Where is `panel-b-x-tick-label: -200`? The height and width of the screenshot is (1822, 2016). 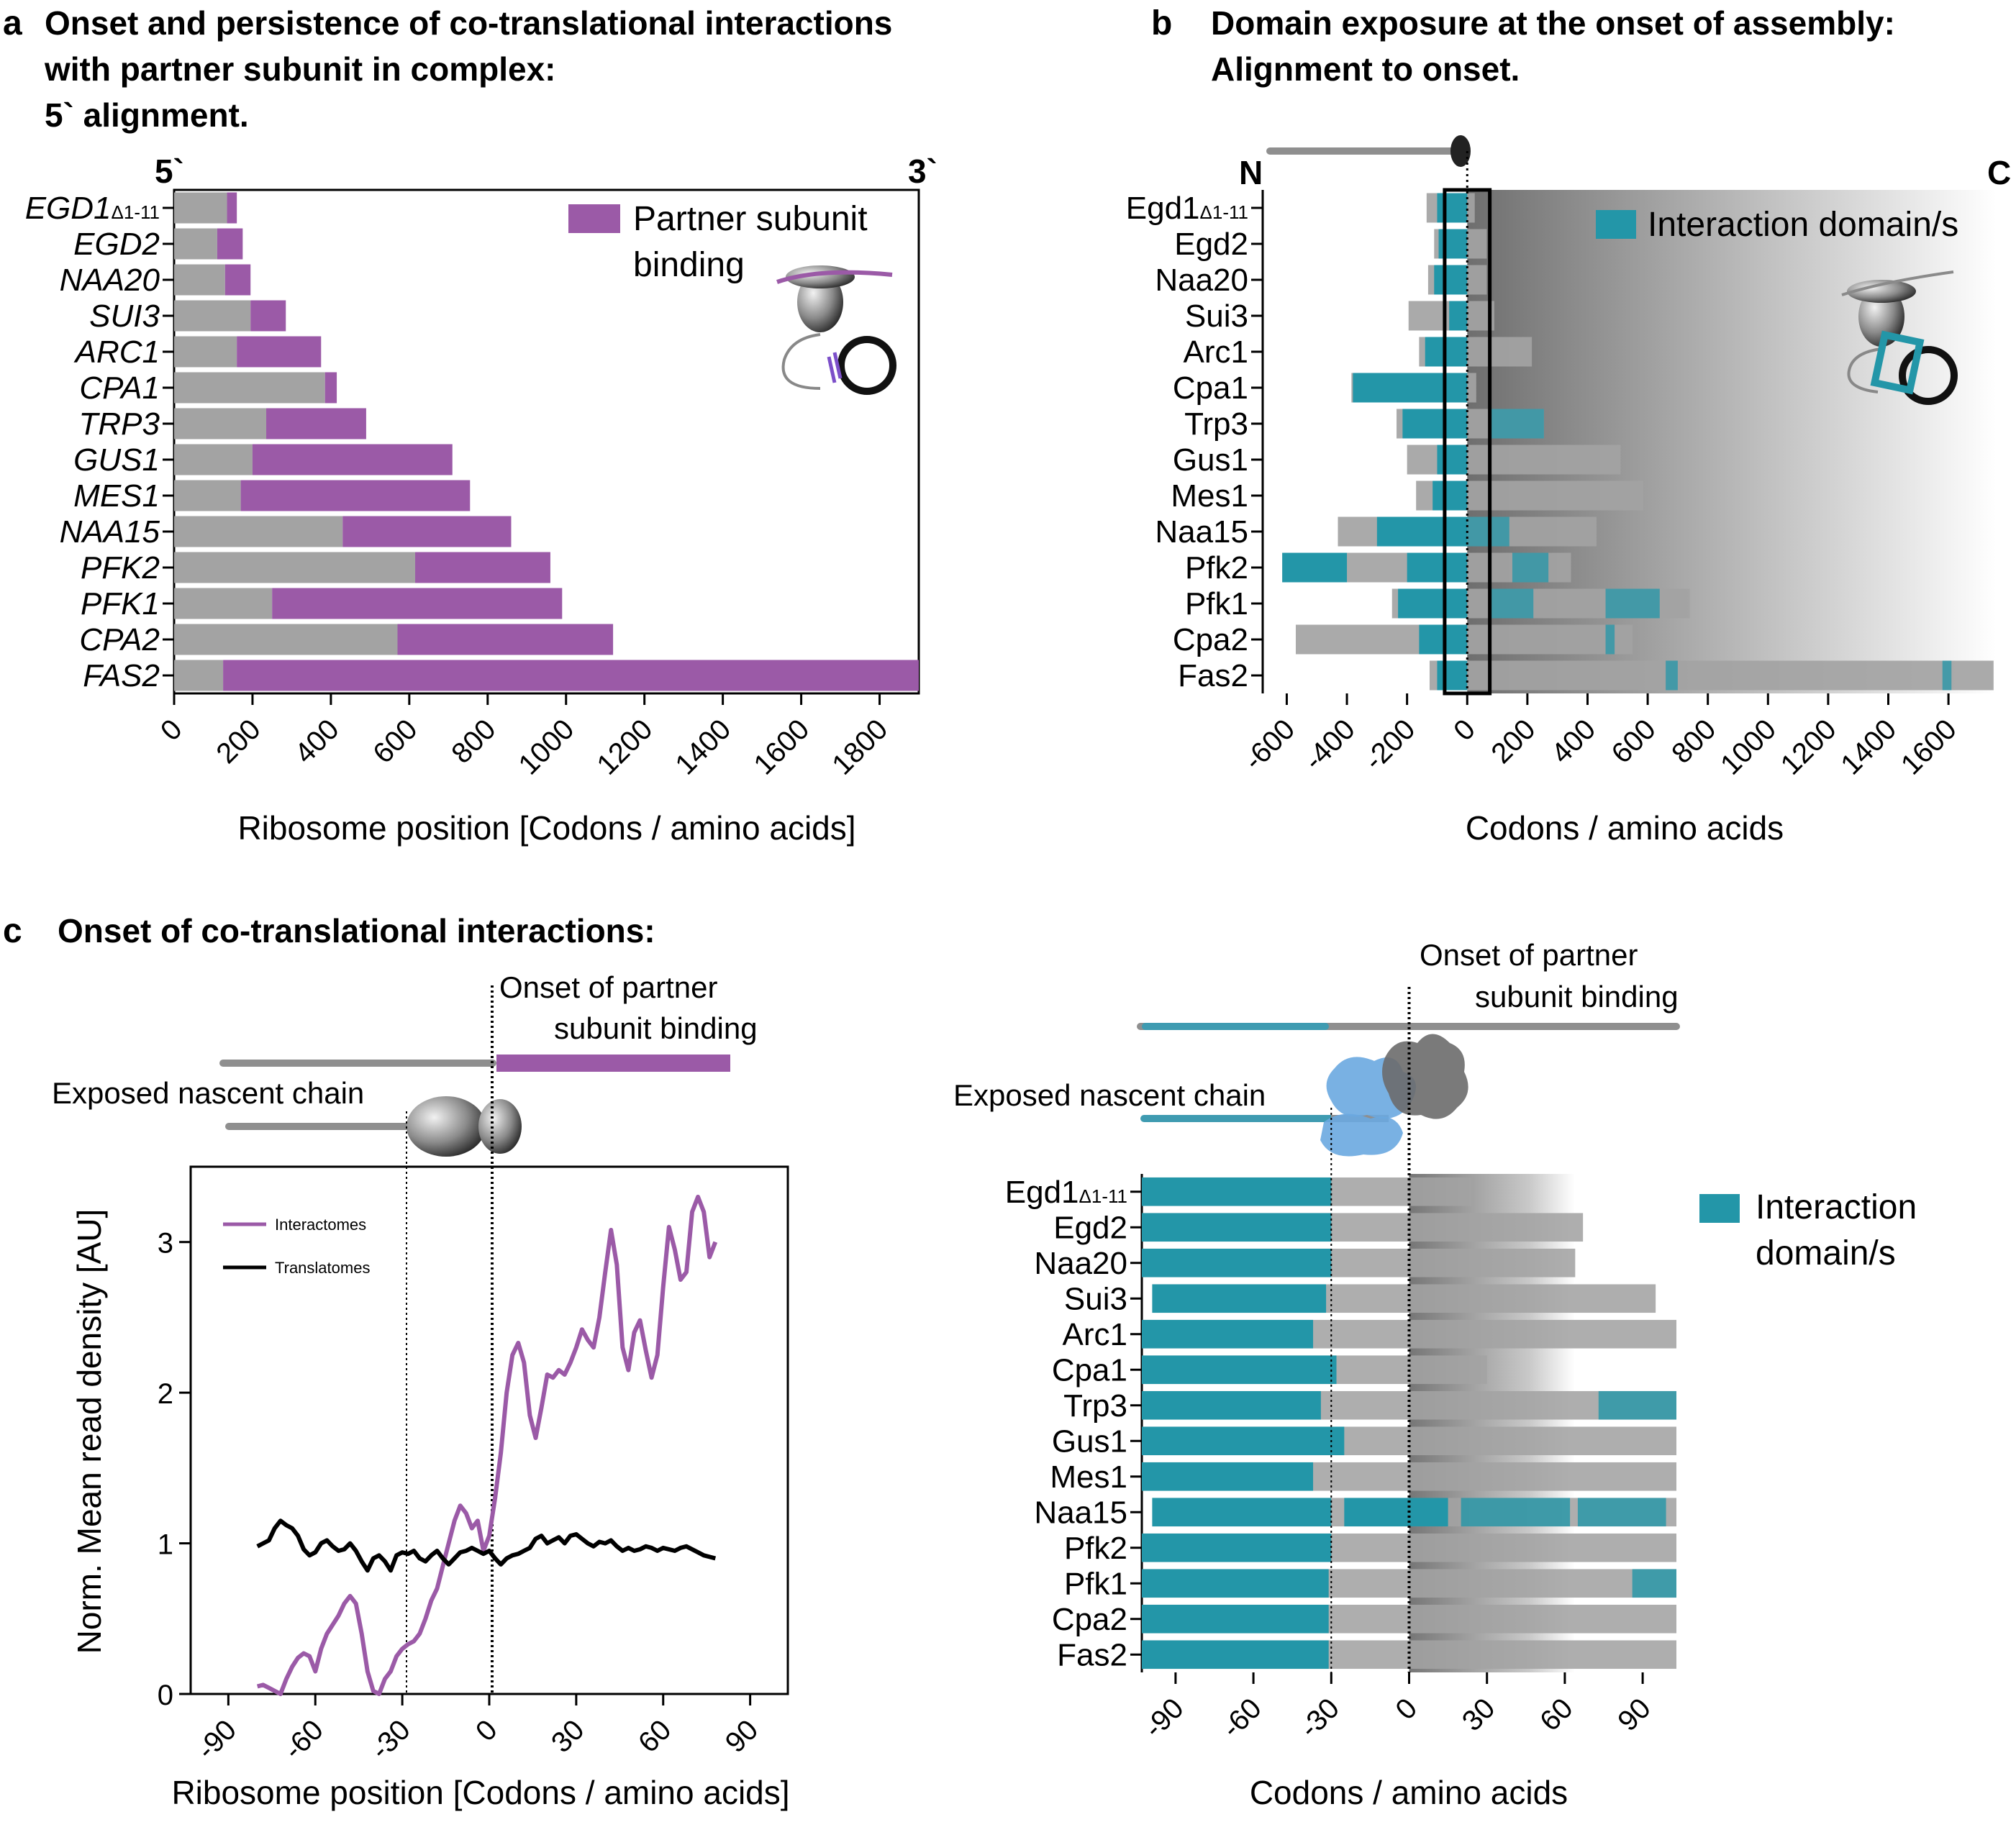 panel-b-x-tick-label: -200 is located at coordinates (1390, 745).